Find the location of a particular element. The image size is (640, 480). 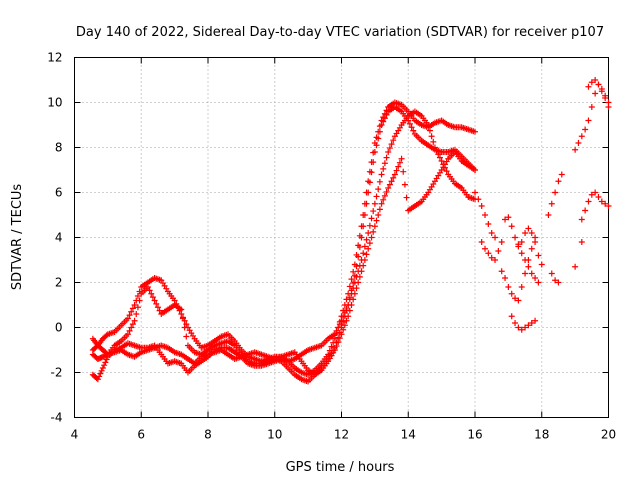

x-tick-label: 10 is located at coordinates (274, 435).